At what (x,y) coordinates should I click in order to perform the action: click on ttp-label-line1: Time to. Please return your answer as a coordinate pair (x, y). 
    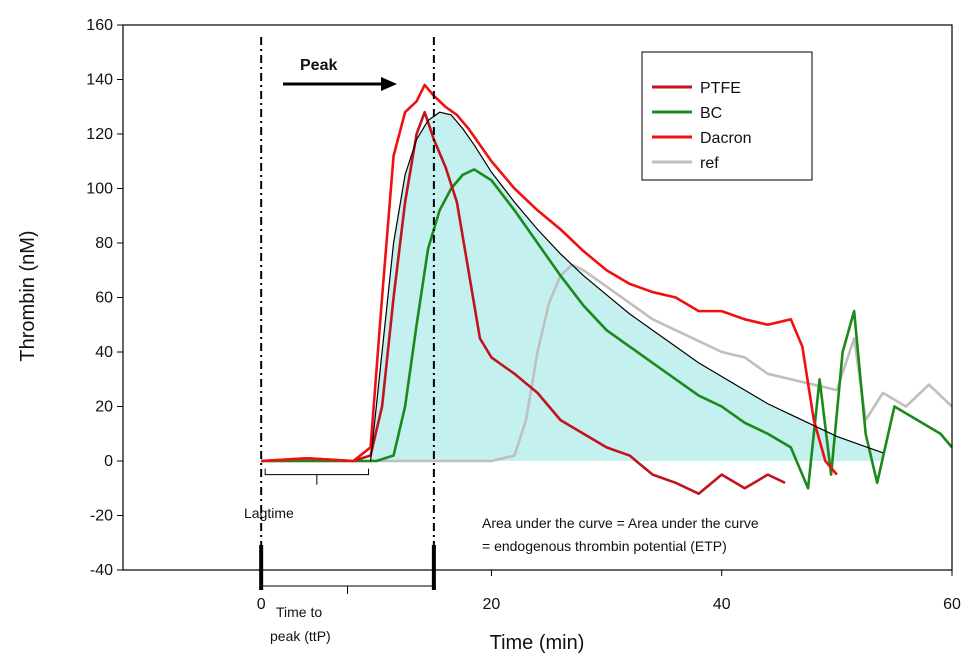
    Looking at the image, I should click on (299, 612).